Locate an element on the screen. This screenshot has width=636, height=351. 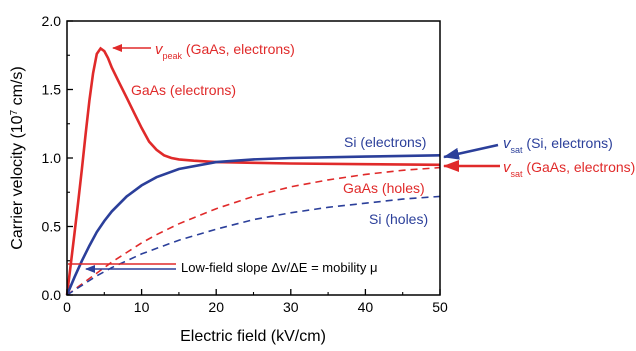
y-tick-label: 2.0 is located at coordinates (52, 21).